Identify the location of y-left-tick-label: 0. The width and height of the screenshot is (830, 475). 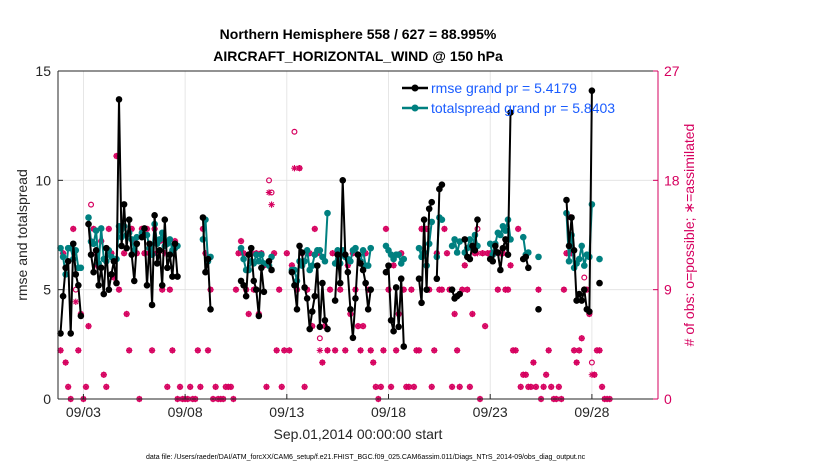
(47, 399).